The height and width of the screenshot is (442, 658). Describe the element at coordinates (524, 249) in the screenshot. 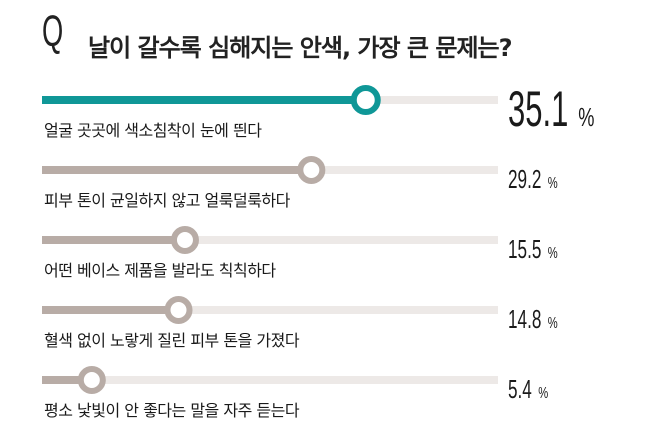

I see `value-label: 15.5` at that location.